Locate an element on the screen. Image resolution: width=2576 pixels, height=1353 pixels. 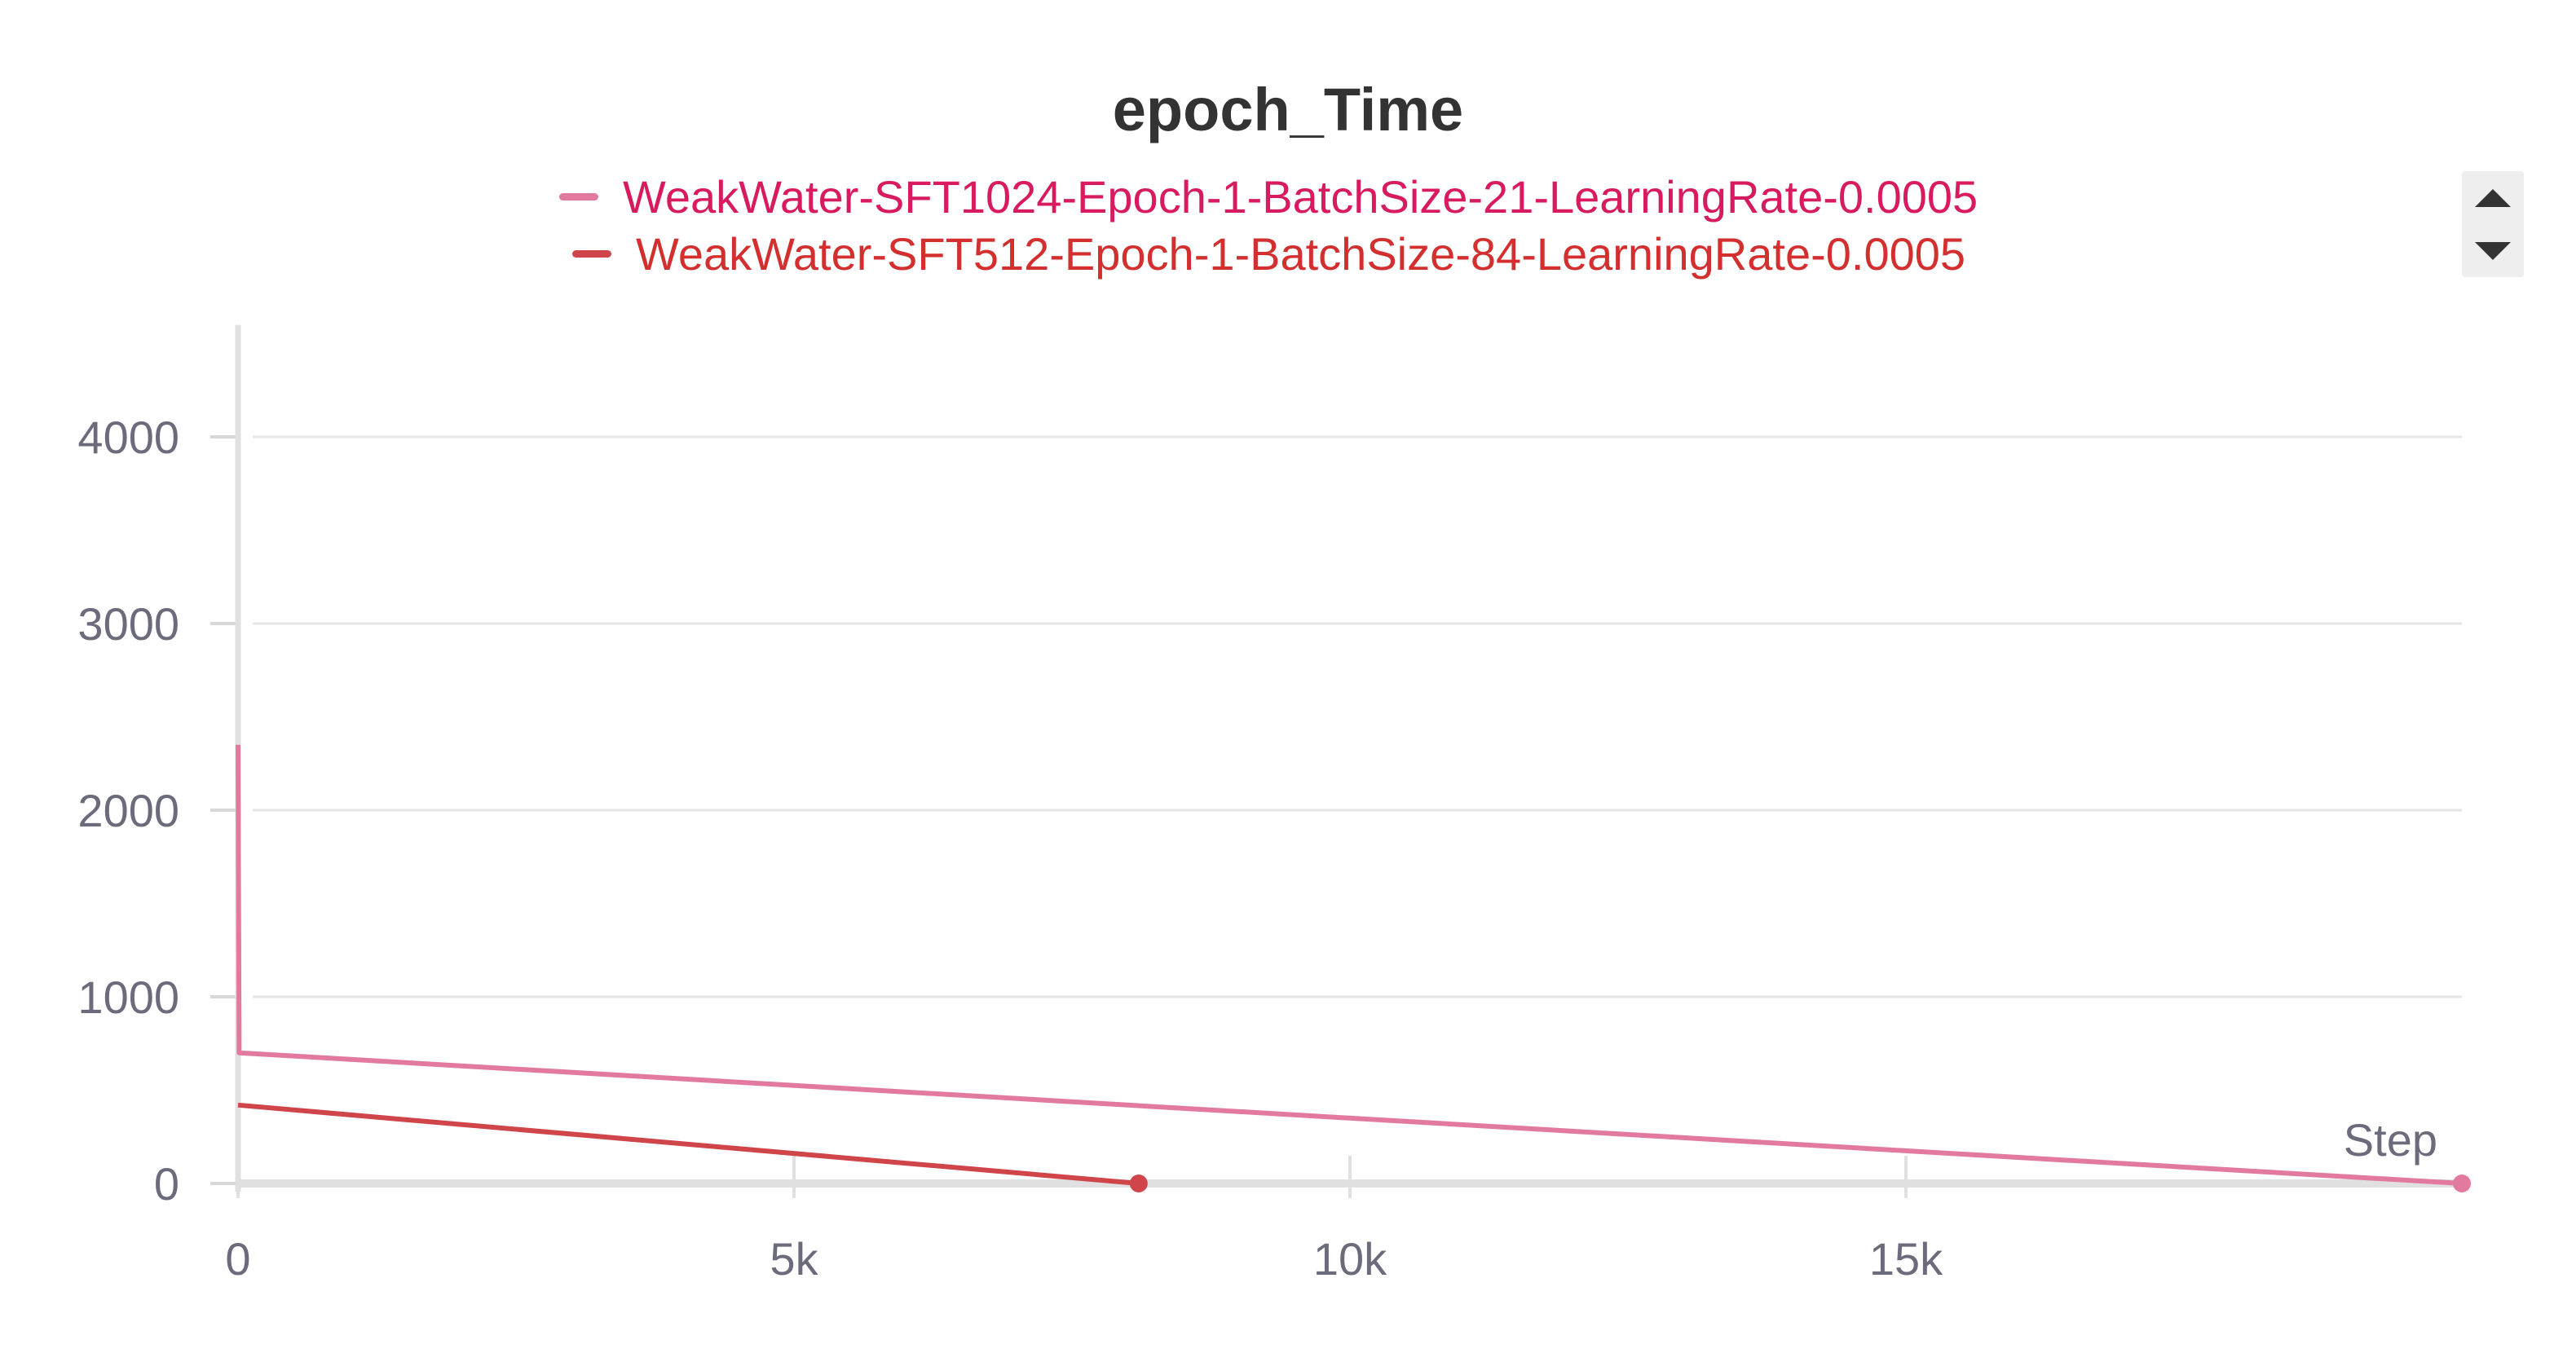
legend-scroll-down-button is located at coordinates (2493, 250).